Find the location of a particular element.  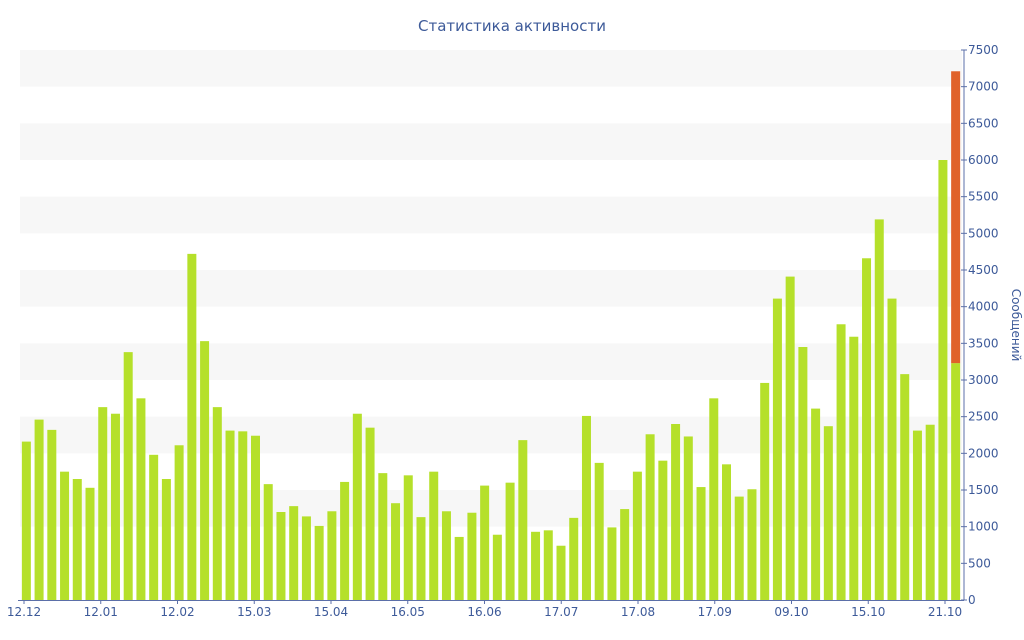

x-tick-label: 15.04 is located at coordinates (331, 612).